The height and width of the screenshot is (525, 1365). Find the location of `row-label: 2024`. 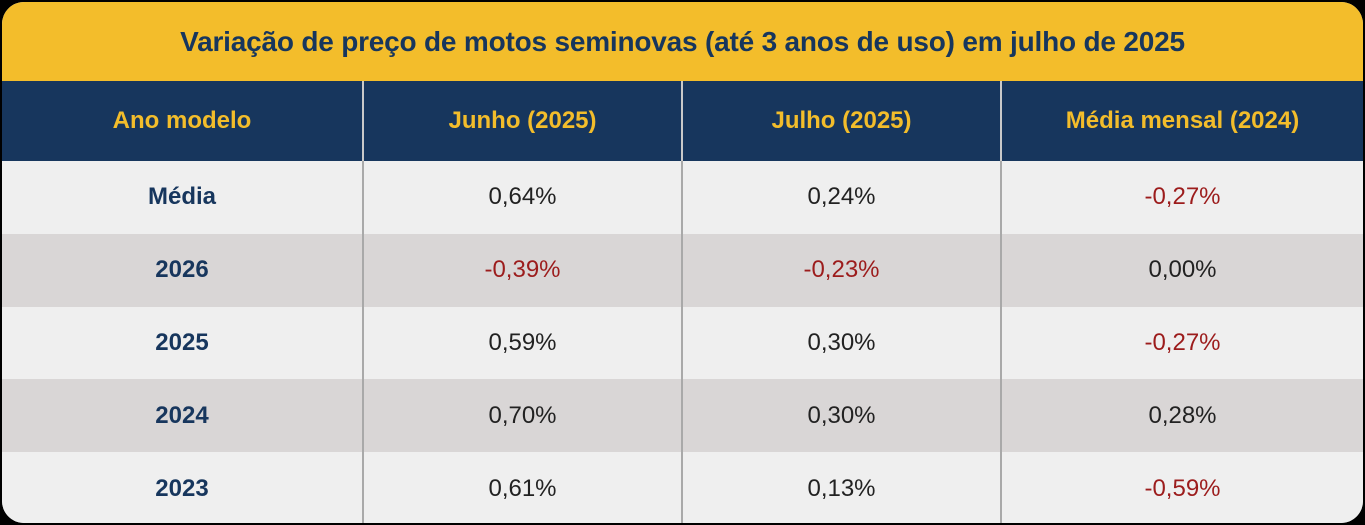

row-label: 2024 is located at coordinates (182, 416).